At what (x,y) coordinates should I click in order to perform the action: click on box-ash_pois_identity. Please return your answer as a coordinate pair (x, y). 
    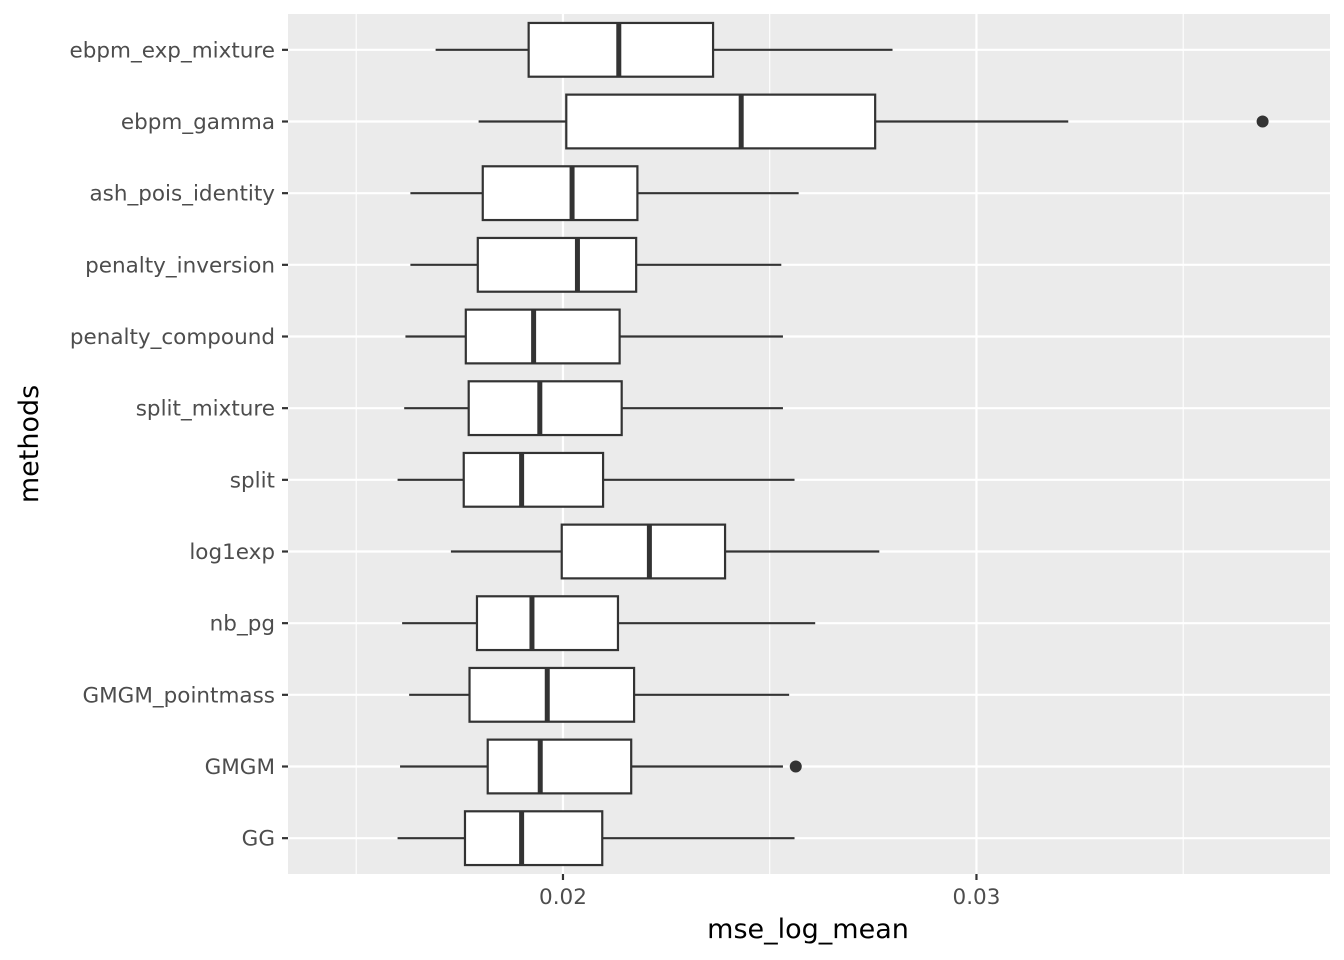
    Looking at the image, I should click on (604, 193).